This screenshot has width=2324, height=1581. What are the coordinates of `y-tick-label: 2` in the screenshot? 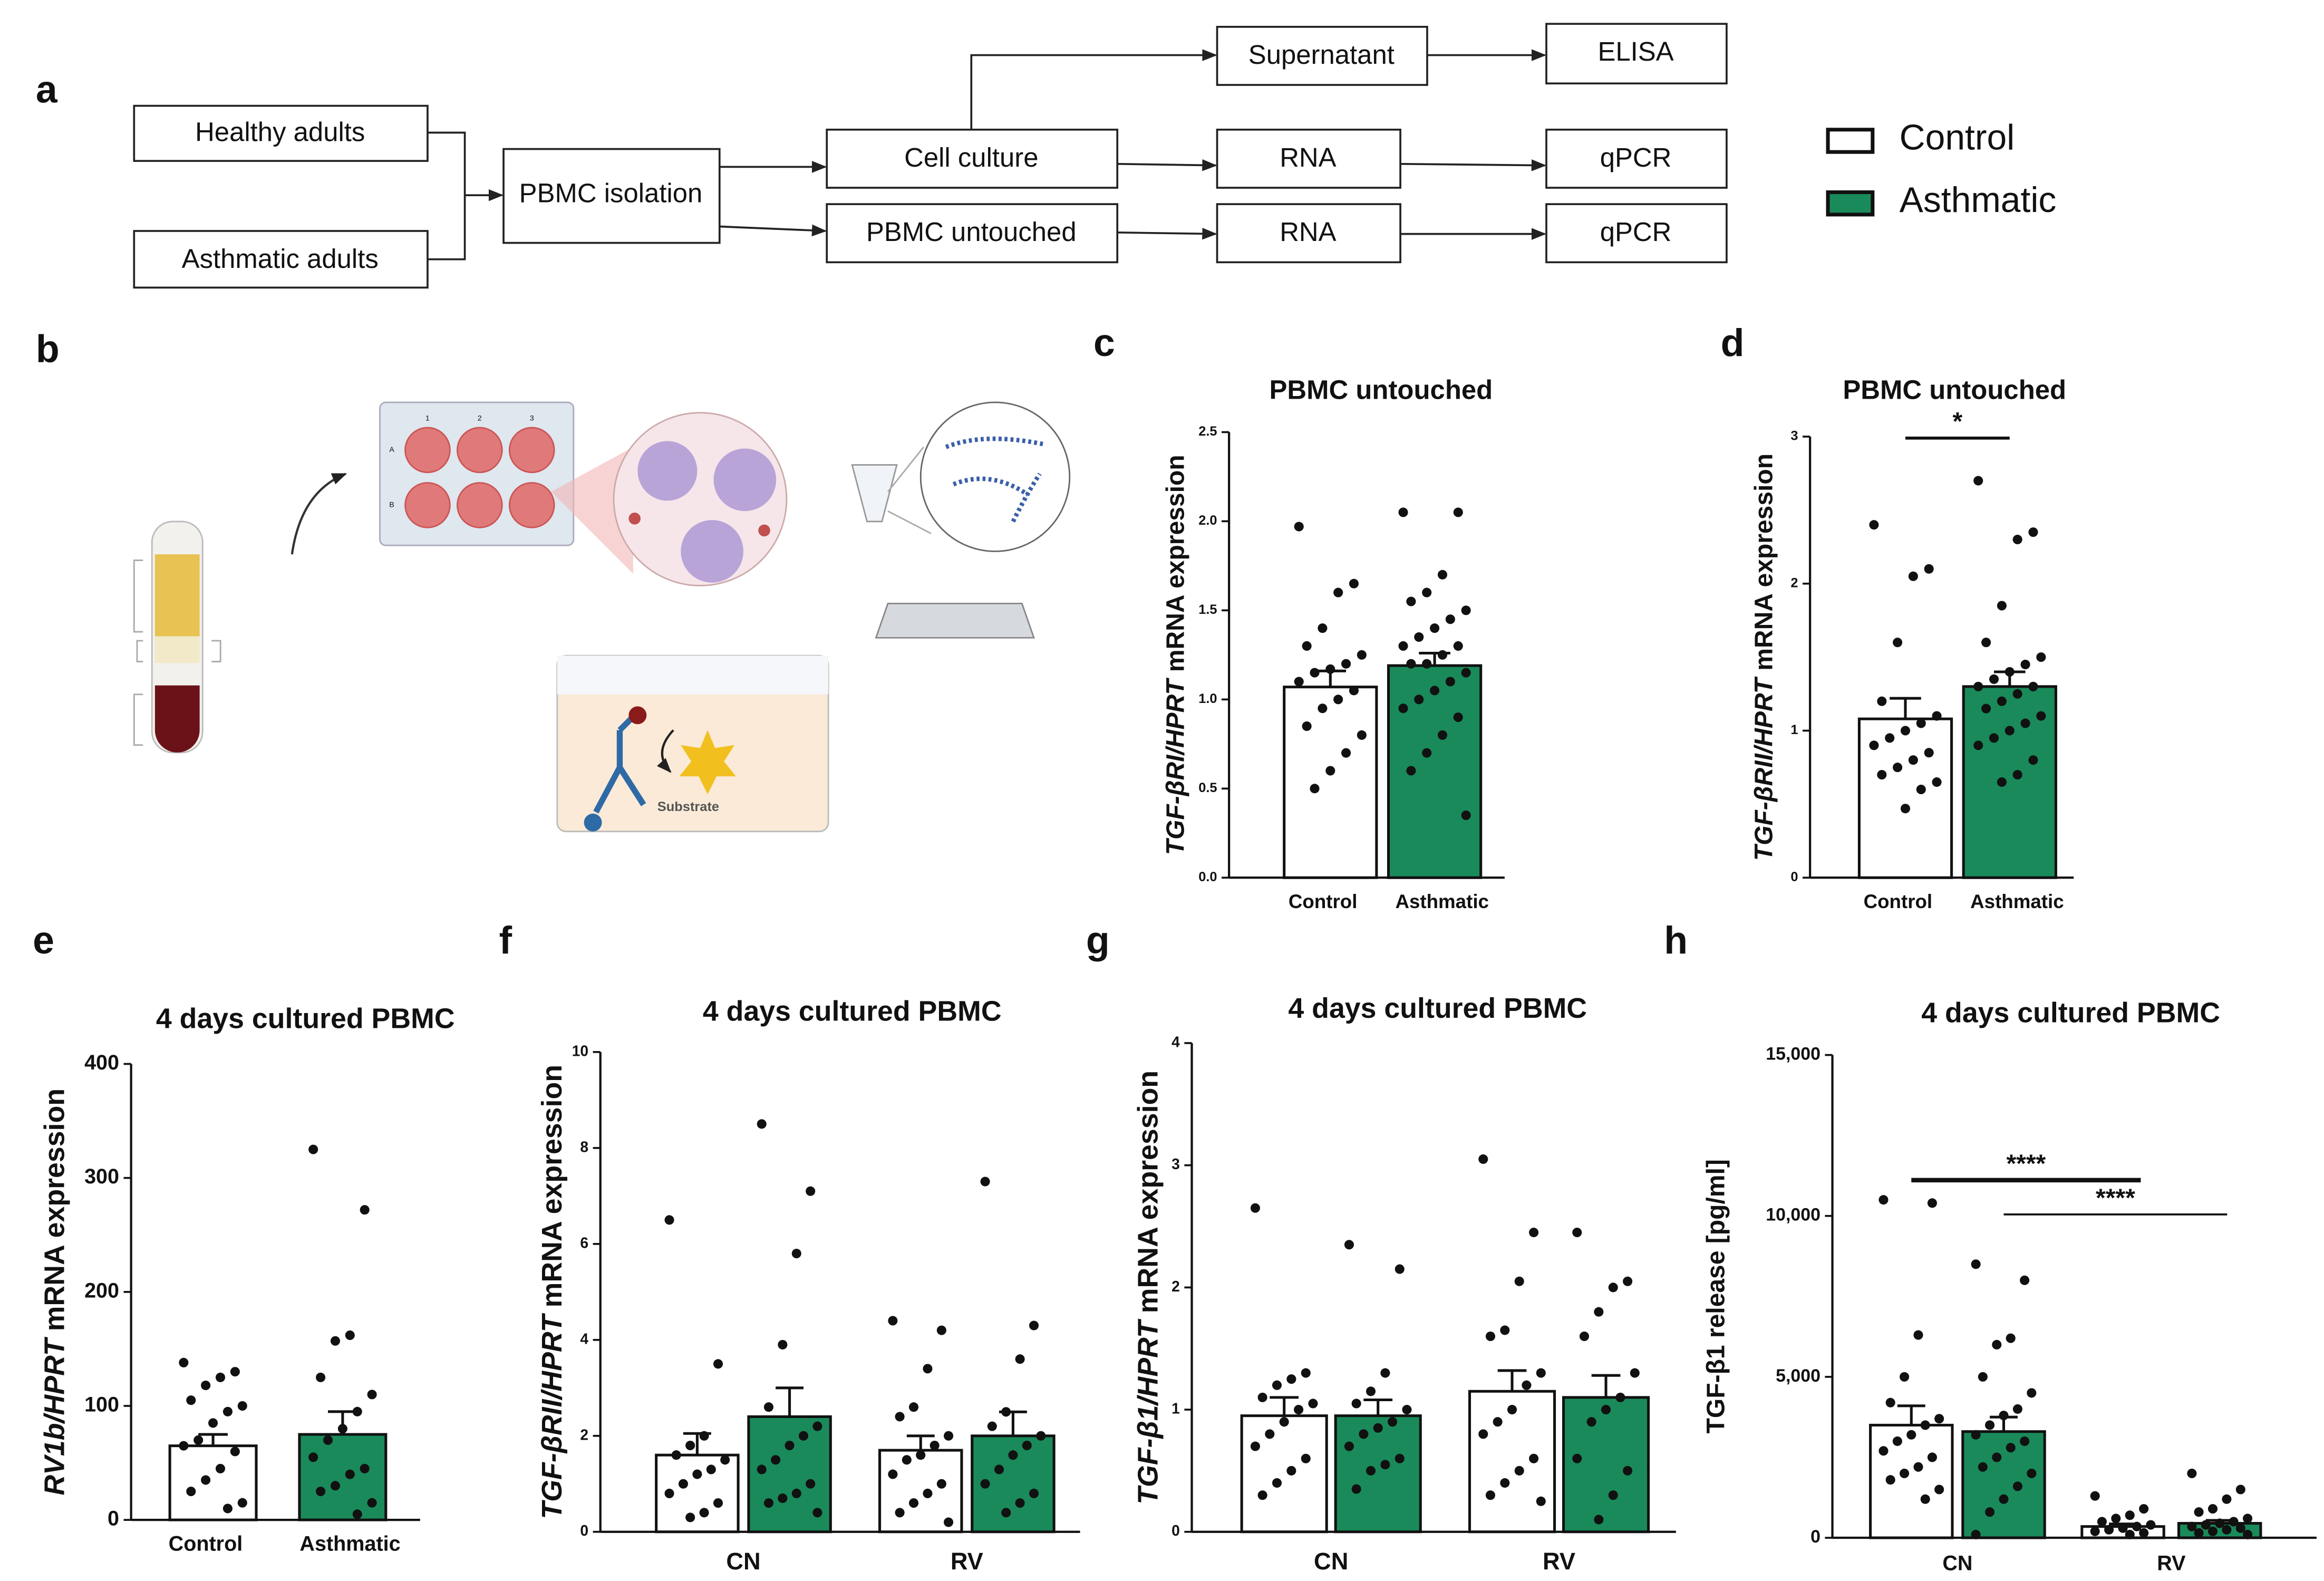 It's located at (1794, 582).